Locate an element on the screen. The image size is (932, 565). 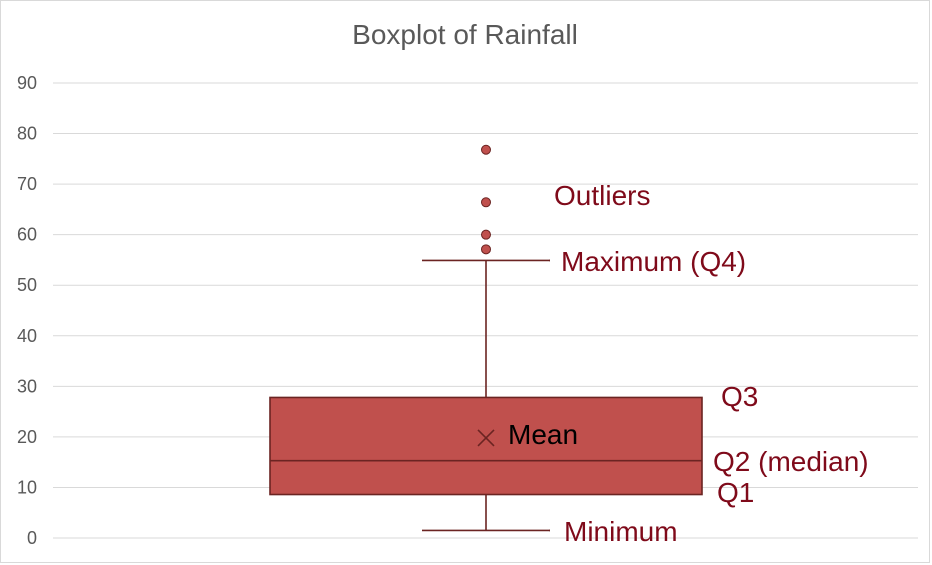
annotation-outliers: Outliers is located at coordinates (602, 195).